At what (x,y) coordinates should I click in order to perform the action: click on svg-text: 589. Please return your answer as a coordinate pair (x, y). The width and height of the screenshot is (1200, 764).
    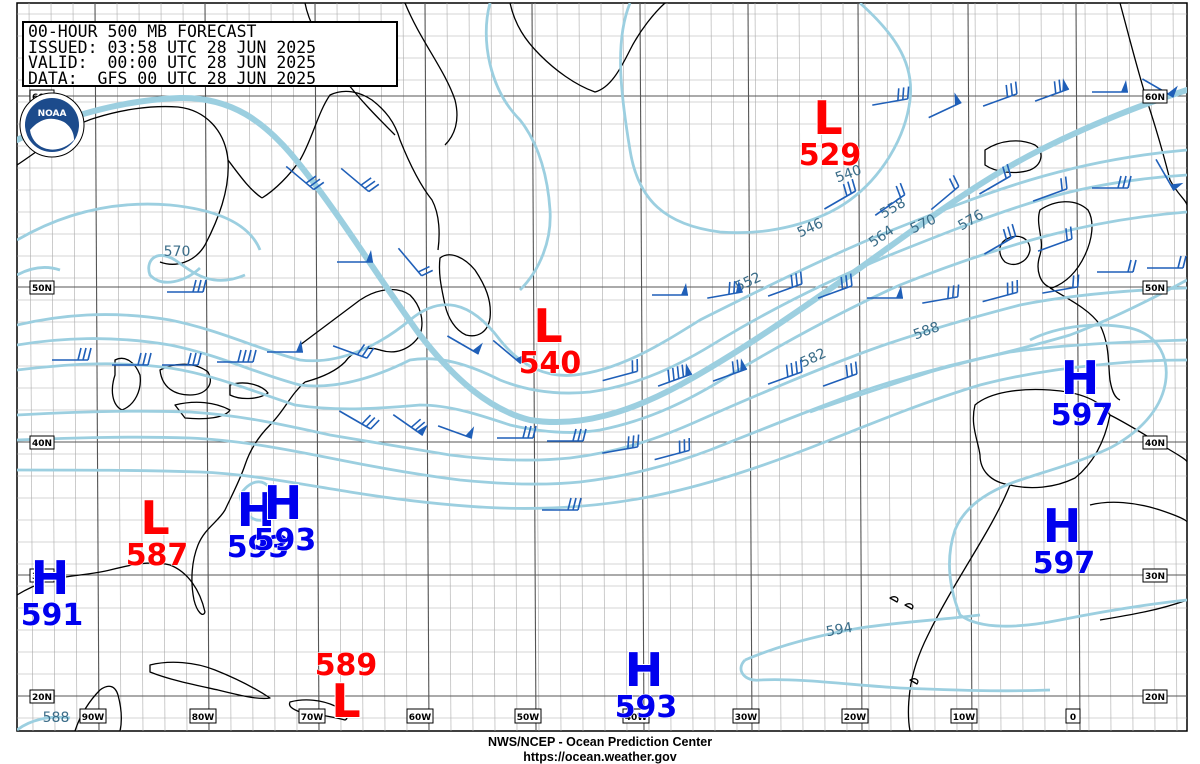
    Looking at the image, I should click on (346, 665).